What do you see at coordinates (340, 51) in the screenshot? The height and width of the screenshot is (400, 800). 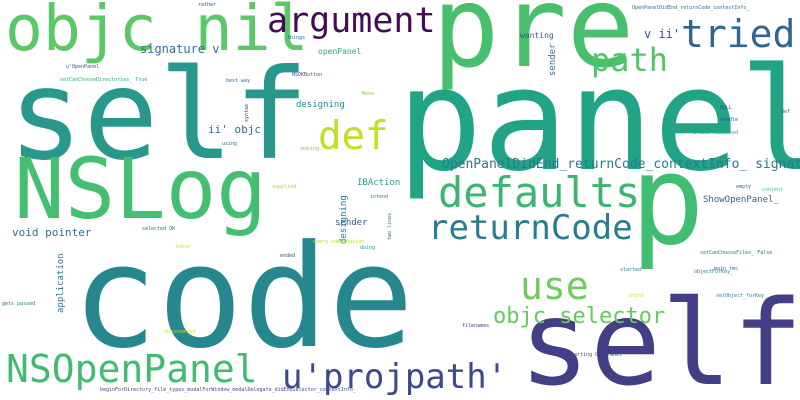 I see `word-openpanel: openPanel` at bounding box center [340, 51].